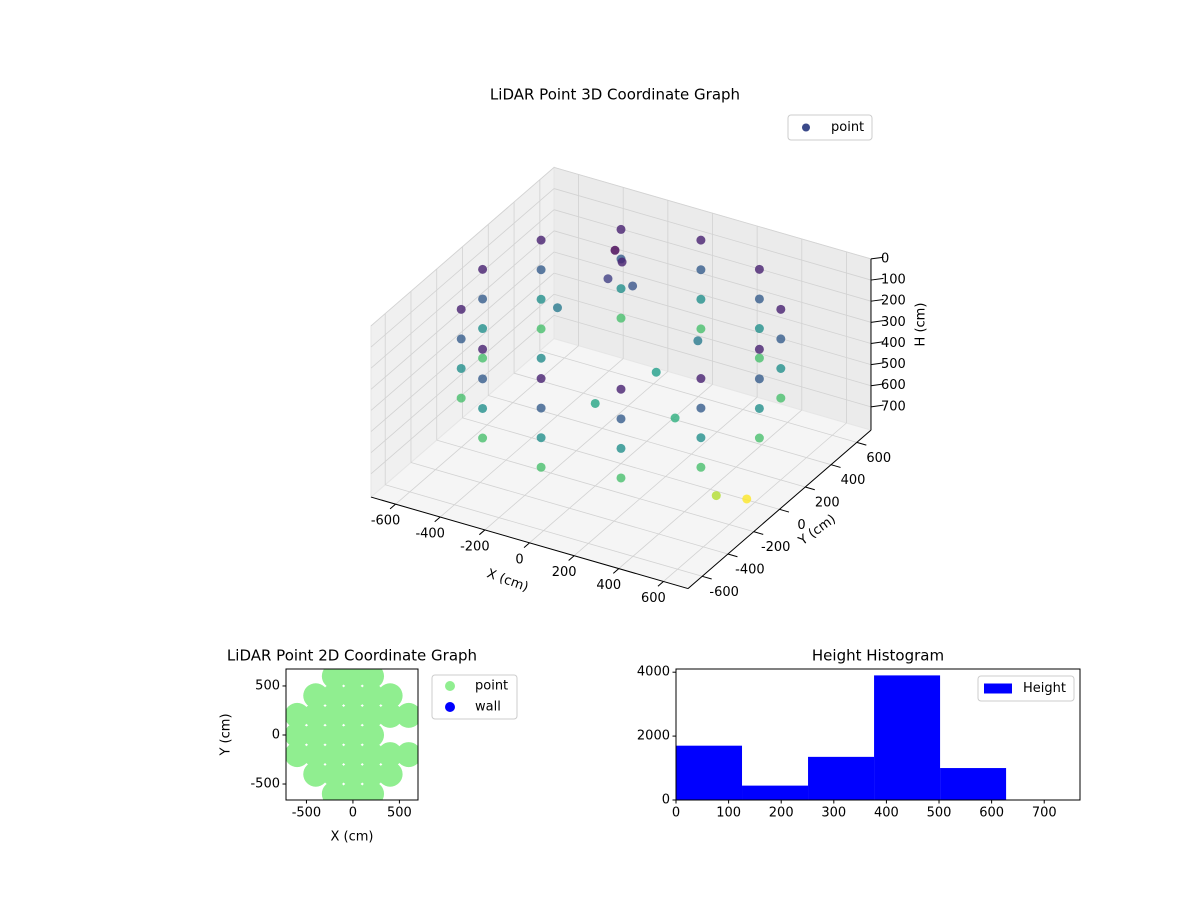 The height and width of the screenshot is (900, 1200). Describe the element at coordinates (893, 322) in the screenshot. I see `z-tick-label: 300` at that location.